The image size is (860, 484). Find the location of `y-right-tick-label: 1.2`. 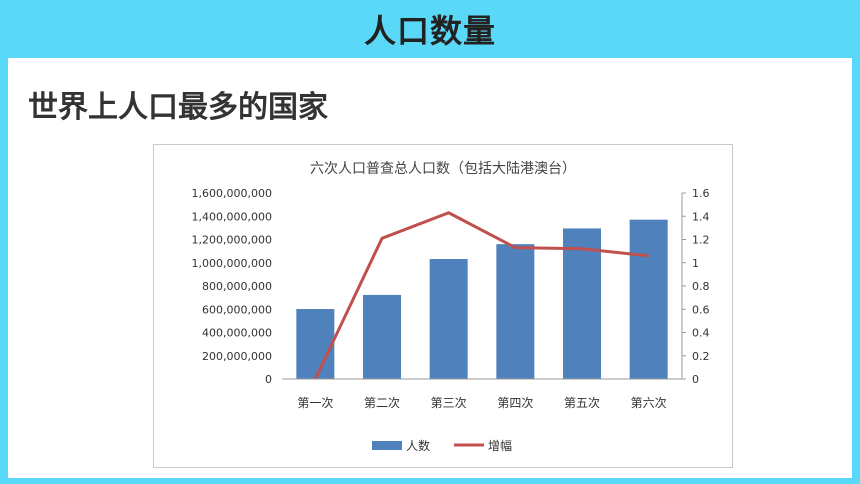

y-right-tick-label: 1.2 is located at coordinates (701, 240).